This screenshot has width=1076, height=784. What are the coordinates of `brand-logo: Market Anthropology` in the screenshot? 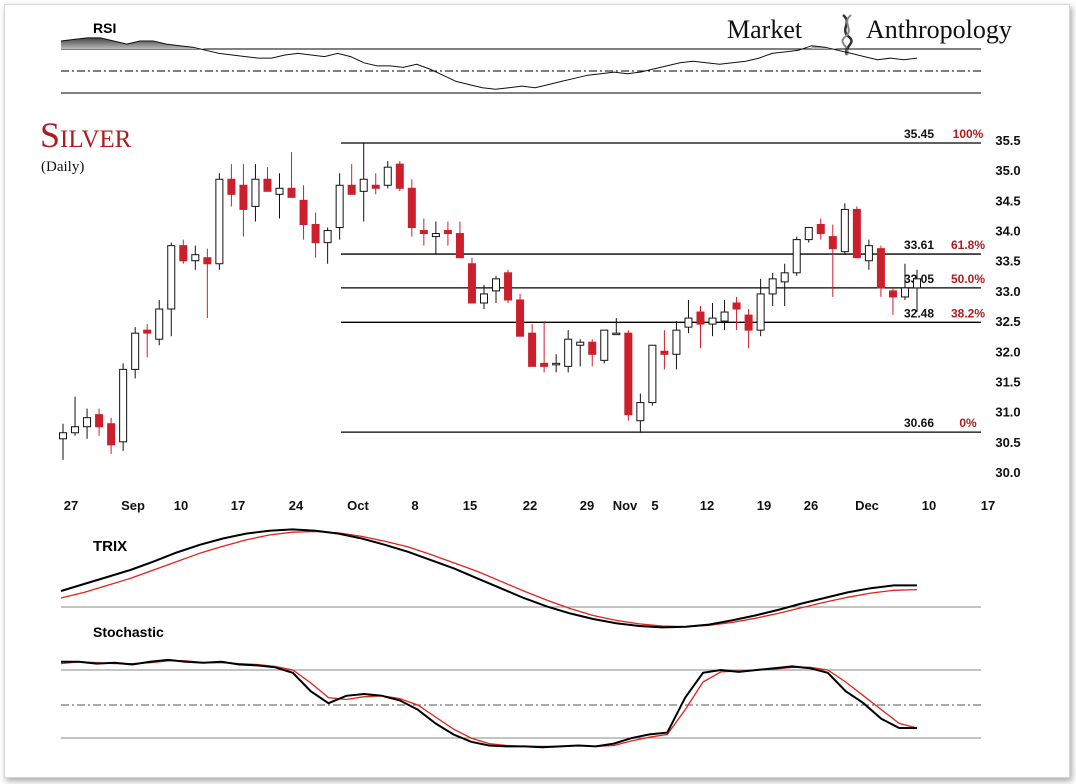 It's located at (869, 35).